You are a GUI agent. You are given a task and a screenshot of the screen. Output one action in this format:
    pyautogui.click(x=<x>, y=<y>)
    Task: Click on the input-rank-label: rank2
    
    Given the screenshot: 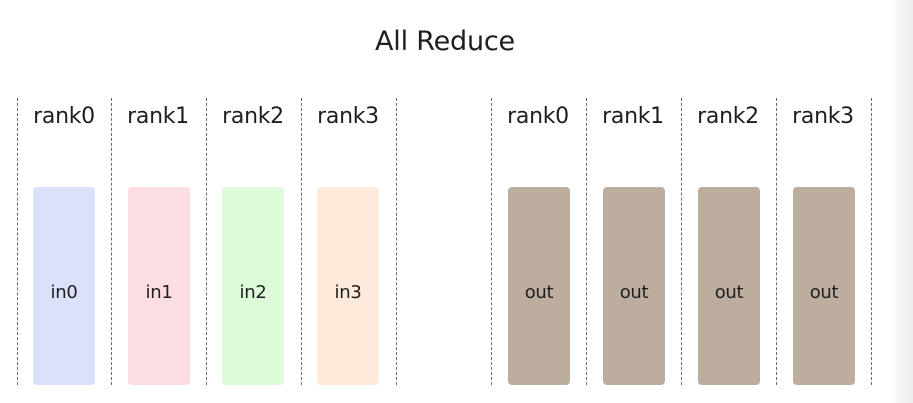 What is the action you would take?
    pyautogui.click(x=253, y=116)
    